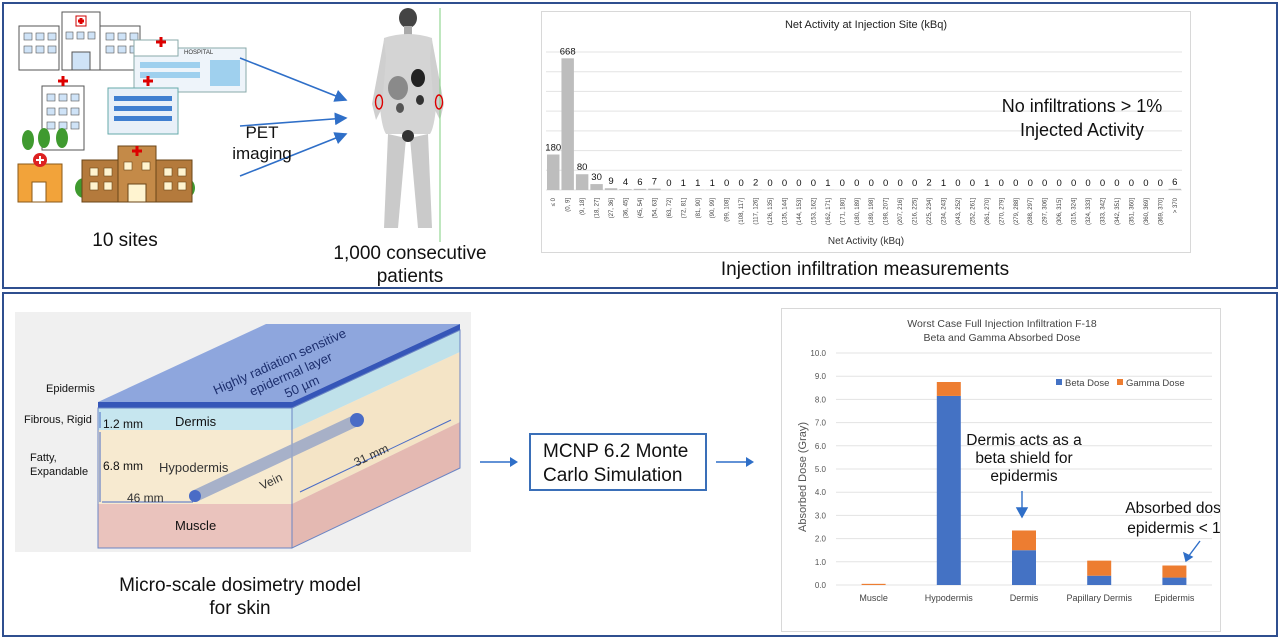 The image size is (1280, 639). I want to click on category-label: (252, 261], so click(973, 211).